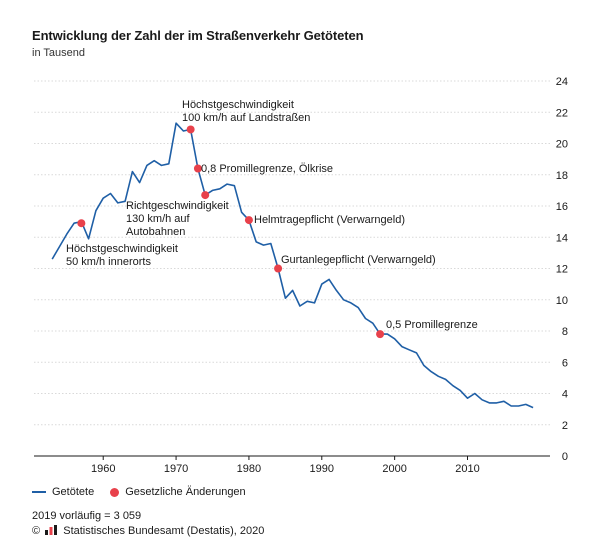  I want to click on change-label: 0,5 Promillegrenze, so click(432, 325).